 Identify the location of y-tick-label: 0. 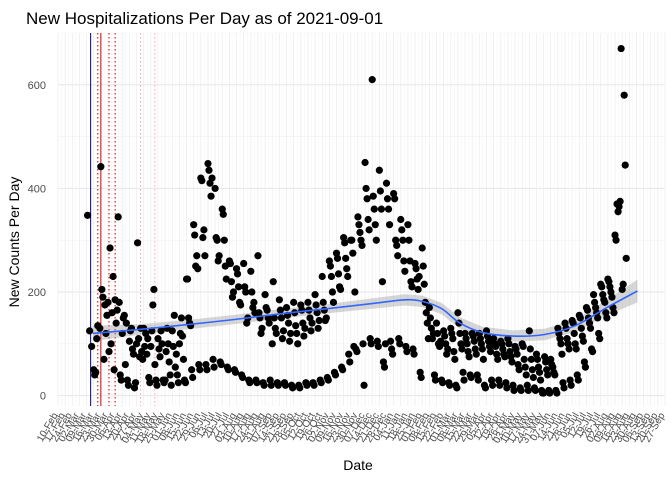
(43, 397).